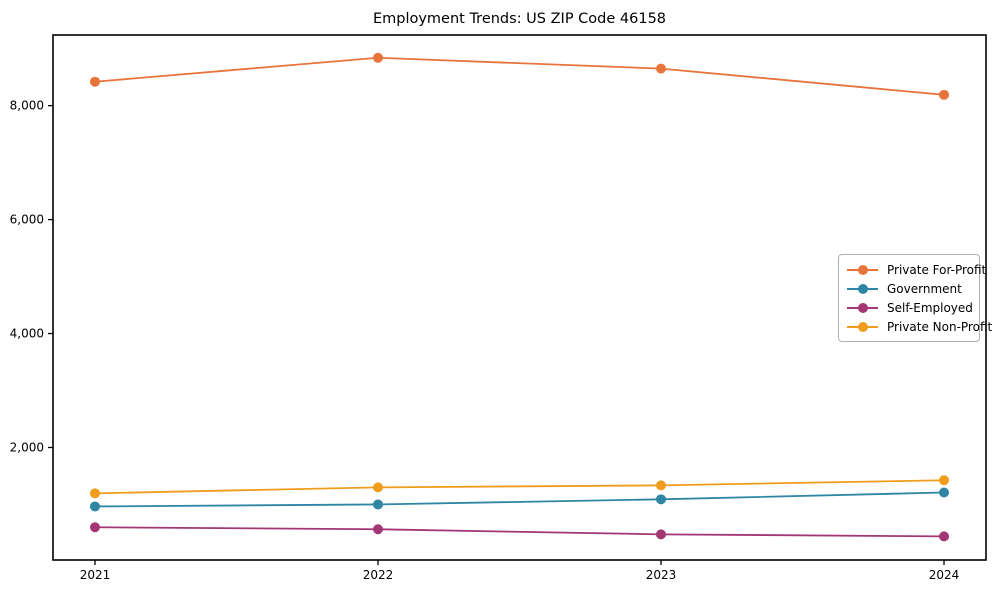 This screenshot has height=600, width=1000. I want to click on series-line-private-non-profit, so click(519, 487).